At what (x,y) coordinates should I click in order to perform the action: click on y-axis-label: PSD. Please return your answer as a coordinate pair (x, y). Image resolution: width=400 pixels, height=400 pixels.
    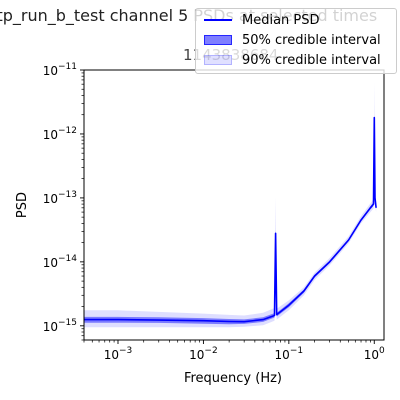
    Looking at the image, I should click on (22, 205).